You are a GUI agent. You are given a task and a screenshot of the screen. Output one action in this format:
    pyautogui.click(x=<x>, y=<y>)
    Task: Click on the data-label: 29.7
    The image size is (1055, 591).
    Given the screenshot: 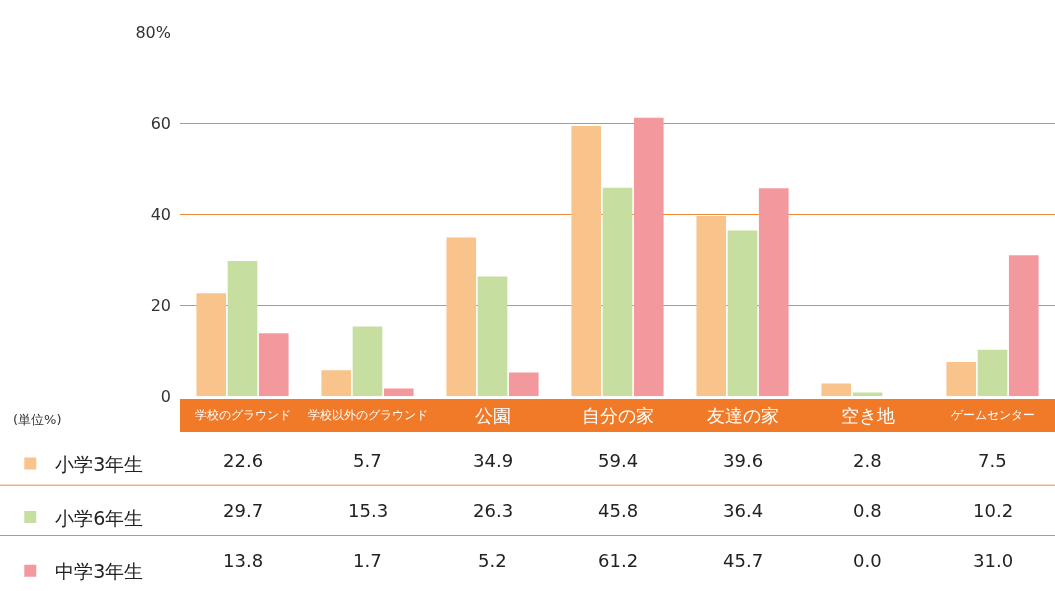 What is the action you would take?
    pyautogui.click(x=243, y=510)
    